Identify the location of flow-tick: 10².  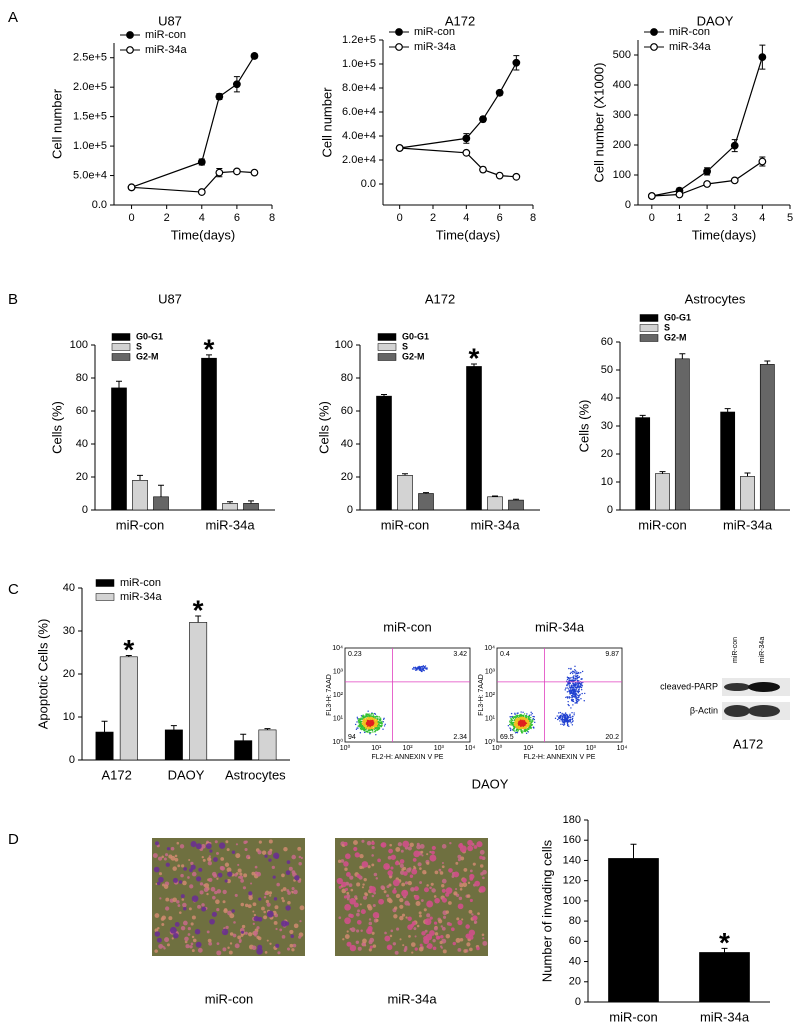
(407, 748).